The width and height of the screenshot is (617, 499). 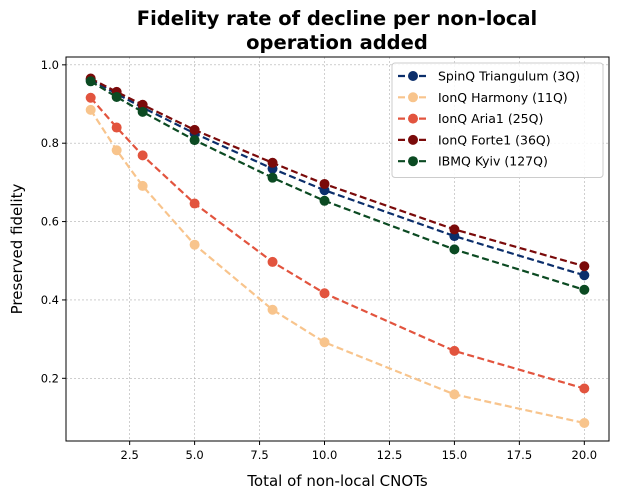 I want to click on y-tick-label: 0.2, so click(x=50, y=378).